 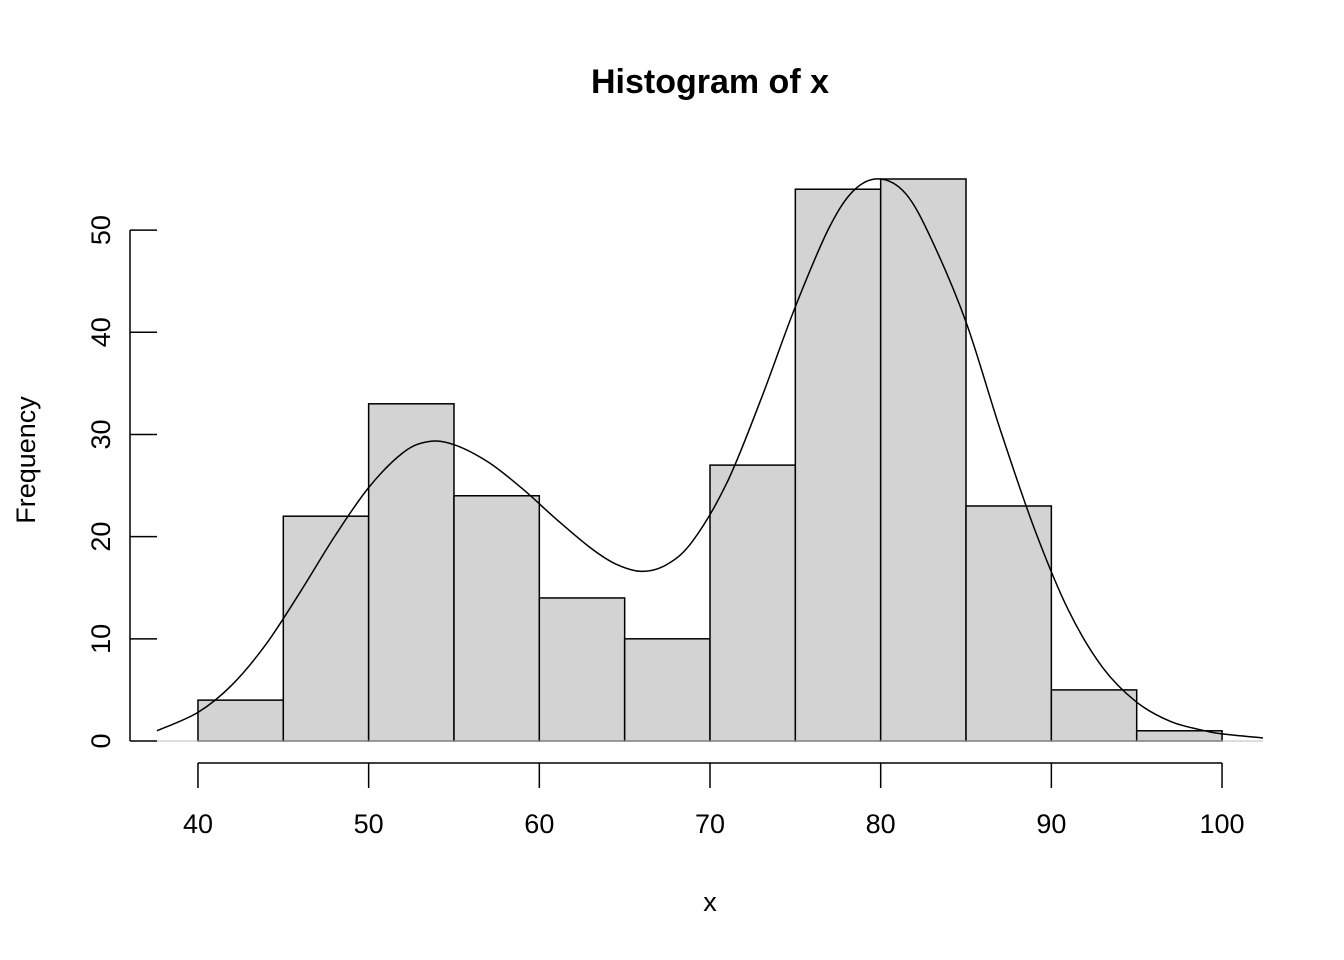 I want to click on x-tick-label: 70, so click(x=710, y=824).